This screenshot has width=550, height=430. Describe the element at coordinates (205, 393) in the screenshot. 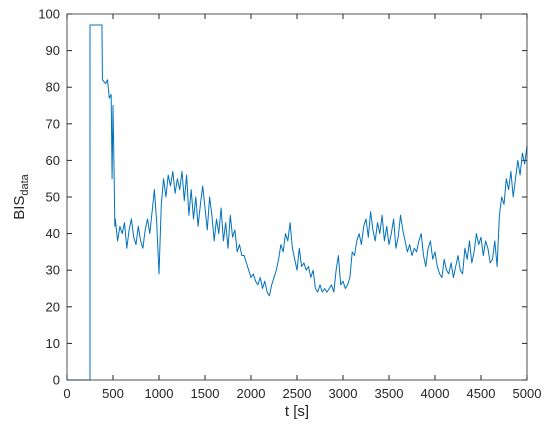

I see `x-tick-label: 1500` at that location.